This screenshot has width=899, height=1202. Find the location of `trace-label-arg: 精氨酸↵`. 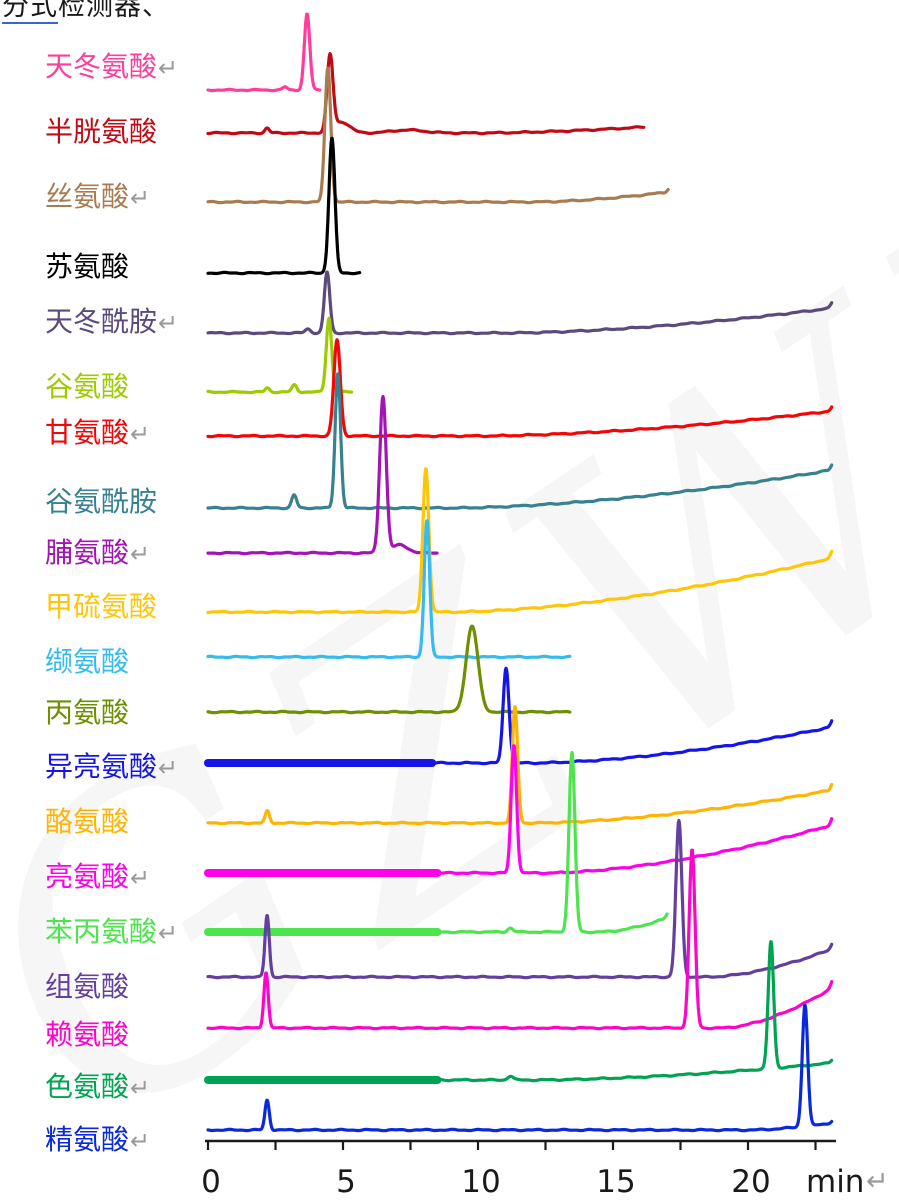

trace-label-arg: 精氨酸↵ is located at coordinates (97, 1140).